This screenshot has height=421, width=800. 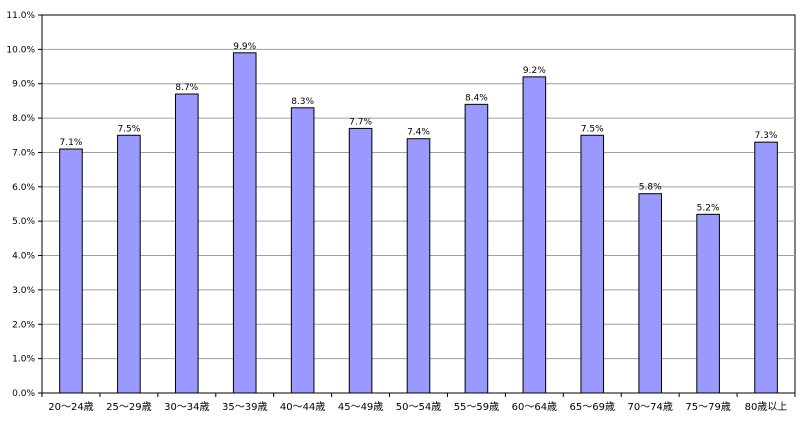 What do you see at coordinates (302, 102) in the screenshot?
I see `bar-data-label: 8.3%` at bounding box center [302, 102].